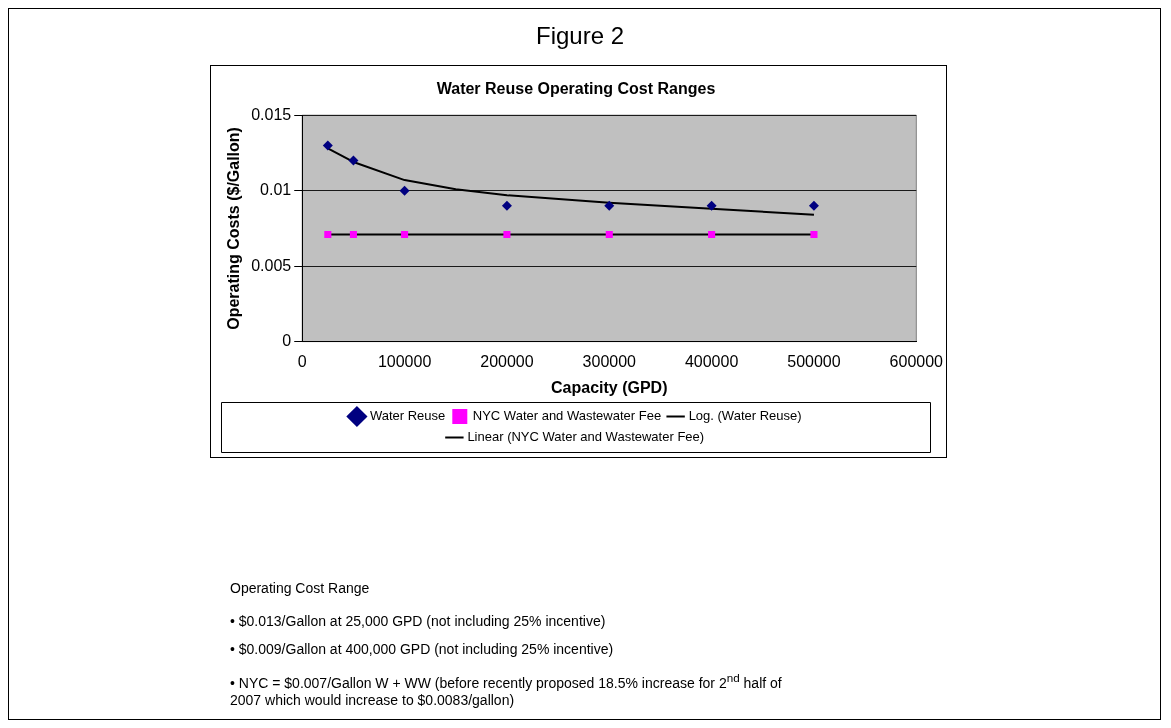  What do you see at coordinates (567, 416) in the screenshot?
I see `legend-label: NYC Water and Wastewater Fee` at bounding box center [567, 416].